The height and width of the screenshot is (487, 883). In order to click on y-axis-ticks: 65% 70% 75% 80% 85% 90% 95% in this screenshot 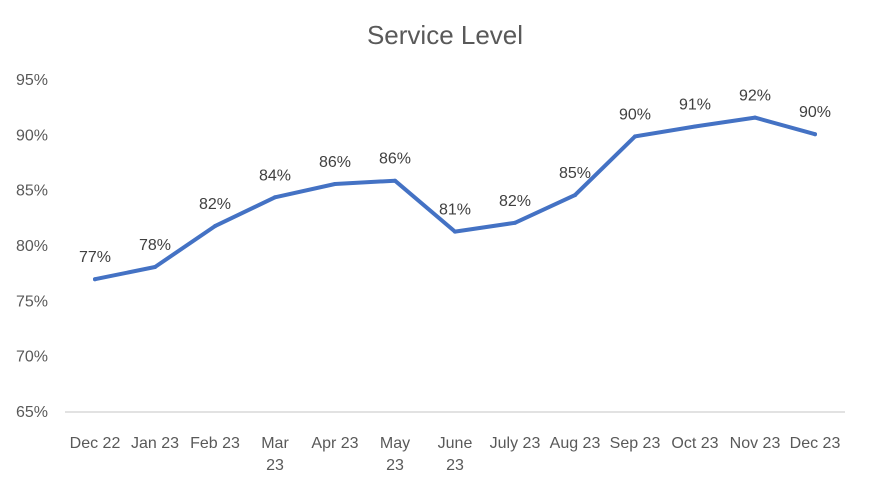, I will do `click(32, 246)`.